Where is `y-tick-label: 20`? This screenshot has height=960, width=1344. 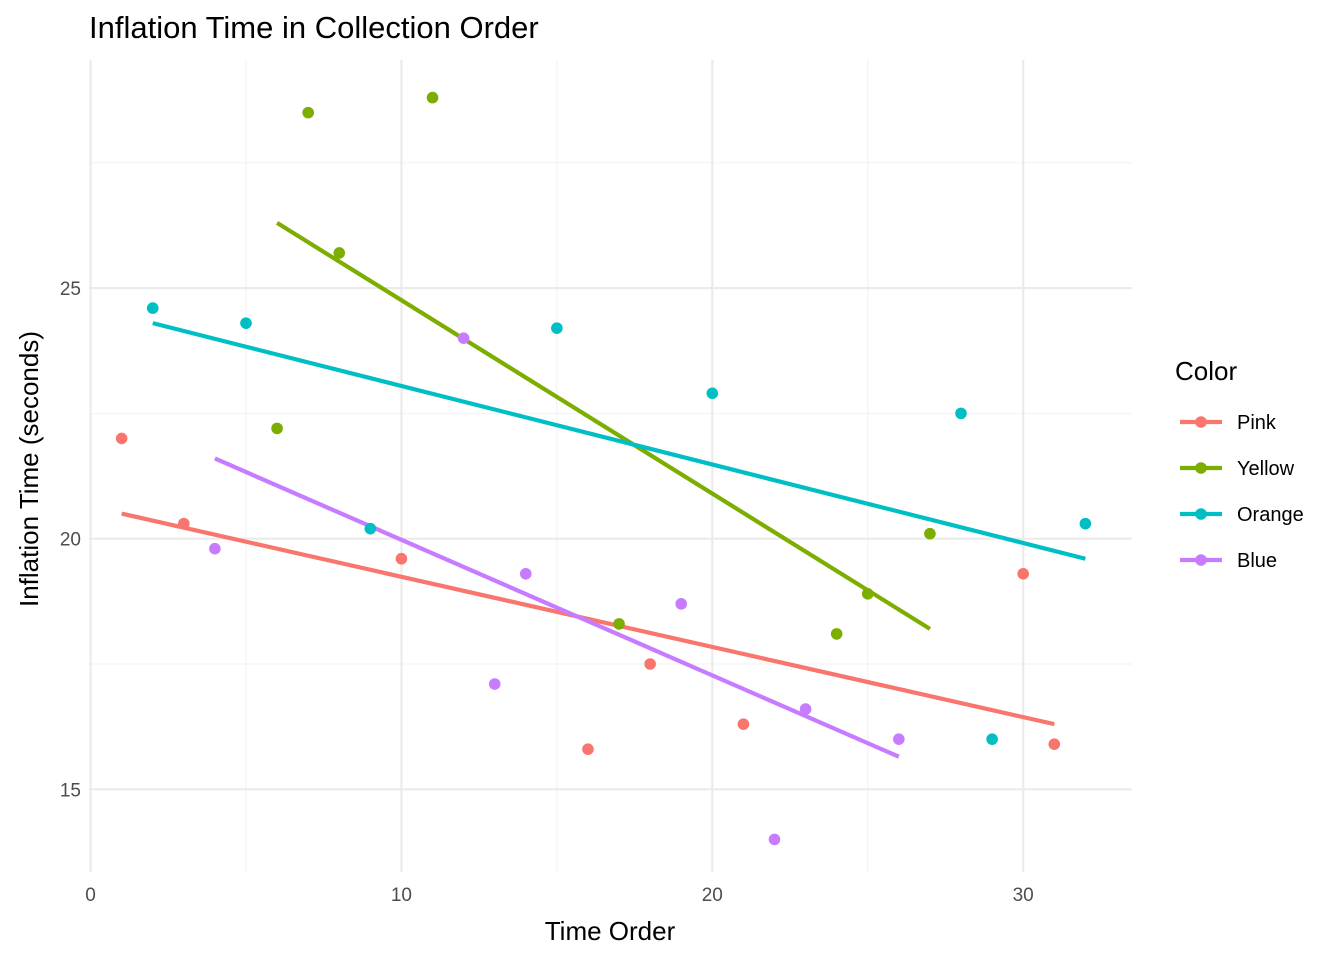 y-tick-label: 20 is located at coordinates (70, 540).